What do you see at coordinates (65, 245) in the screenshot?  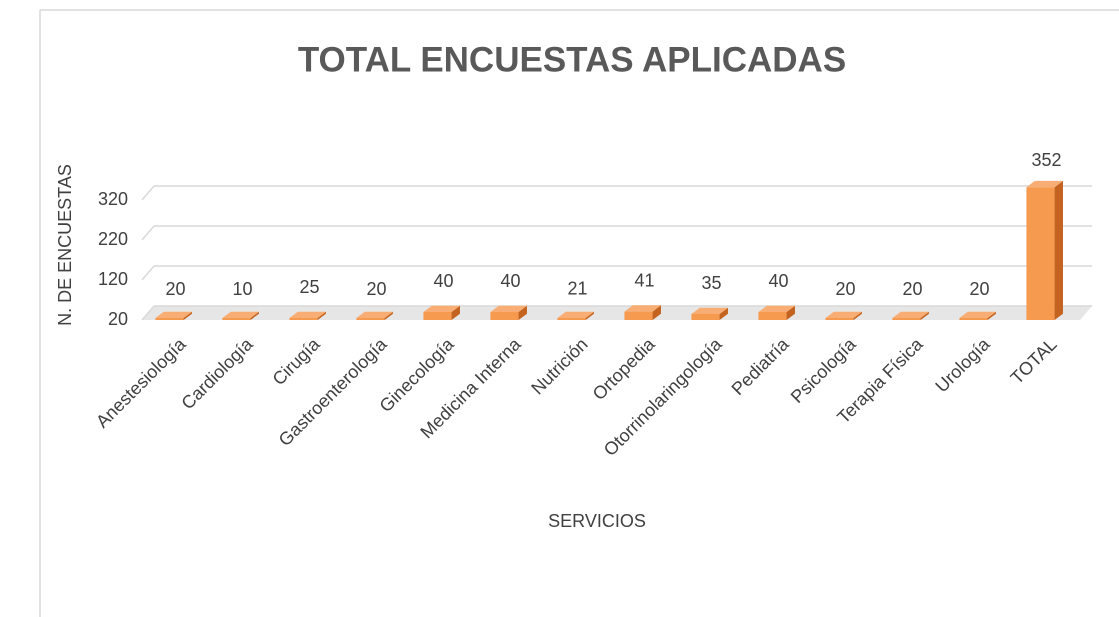 I see `y-axis-label: N. DE ENCUESTAS` at bounding box center [65, 245].